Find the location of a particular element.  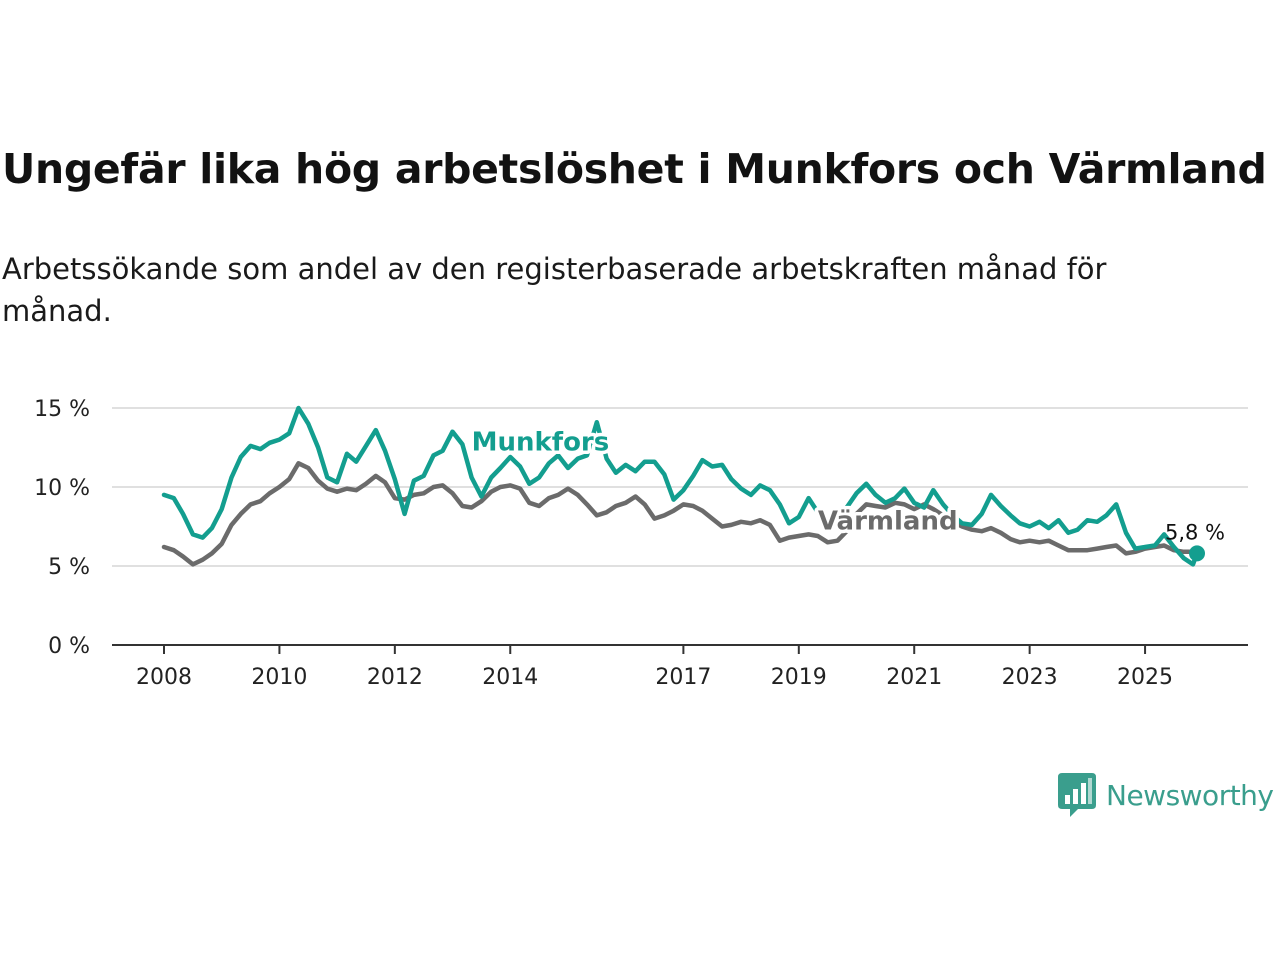

newsworthy-logo-text: Newsworthy is located at coordinates (1190, 795).